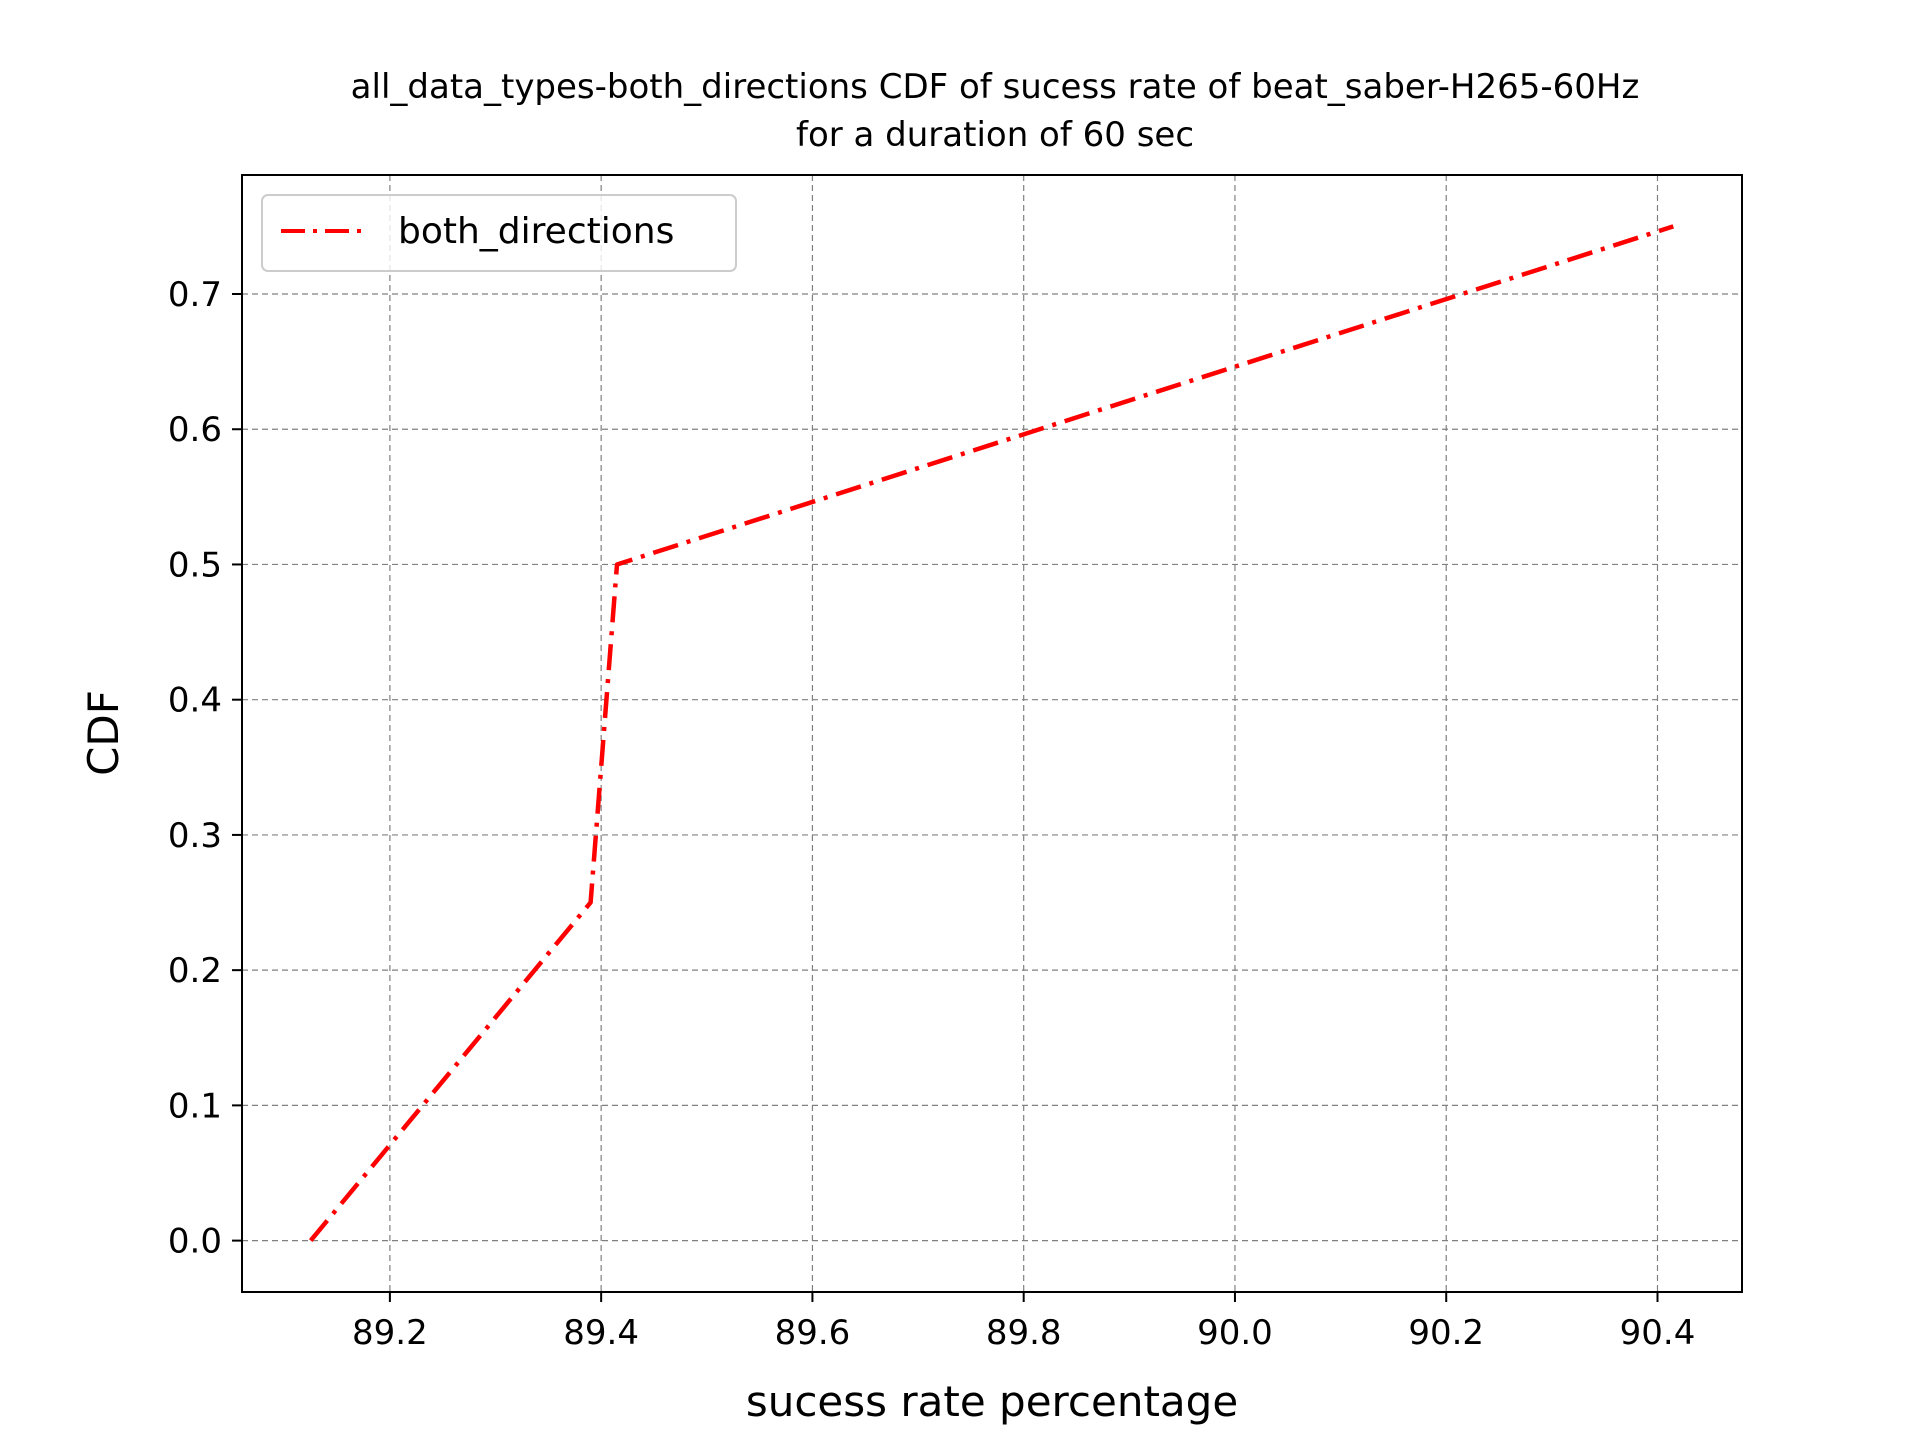  I want to click on x-tick-label: 89.4, so click(601, 1333).